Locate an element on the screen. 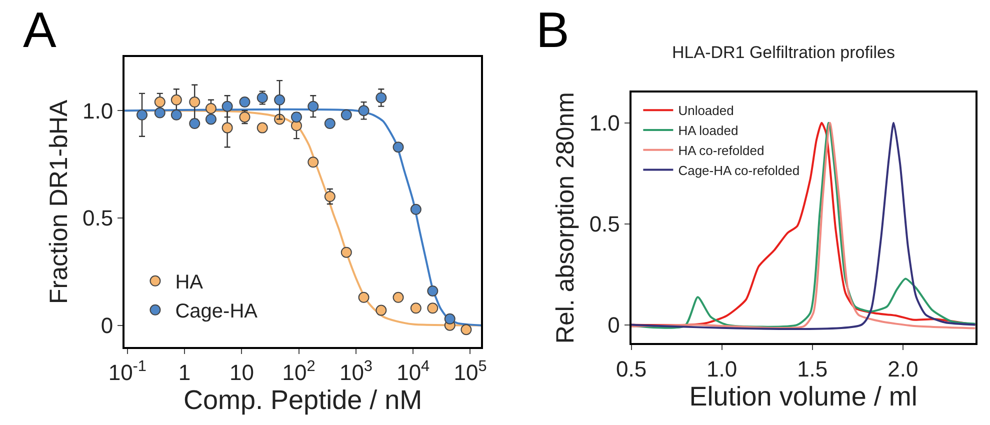 The width and height of the screenshot is (990, 425). legend-label: HA loaded is located at coordinates (708, 130).